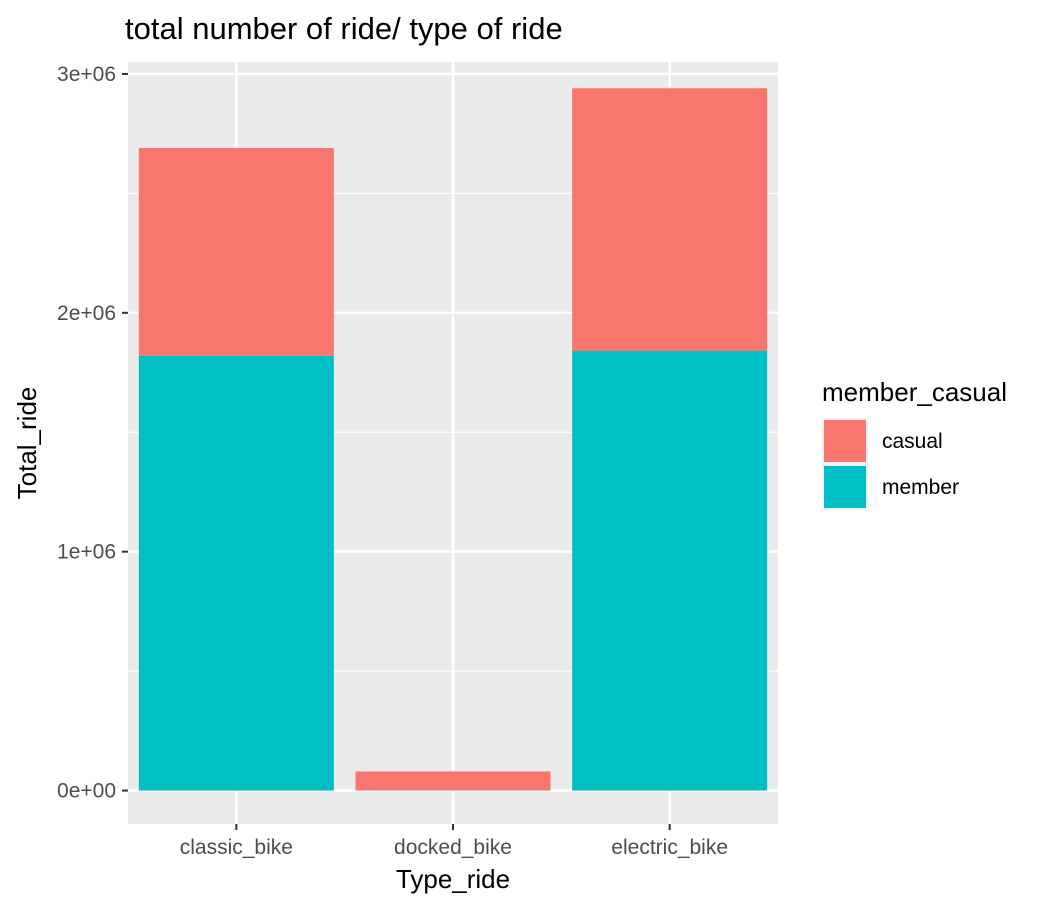  I want to click on bar-member-classic_bike, so click(236, 573).